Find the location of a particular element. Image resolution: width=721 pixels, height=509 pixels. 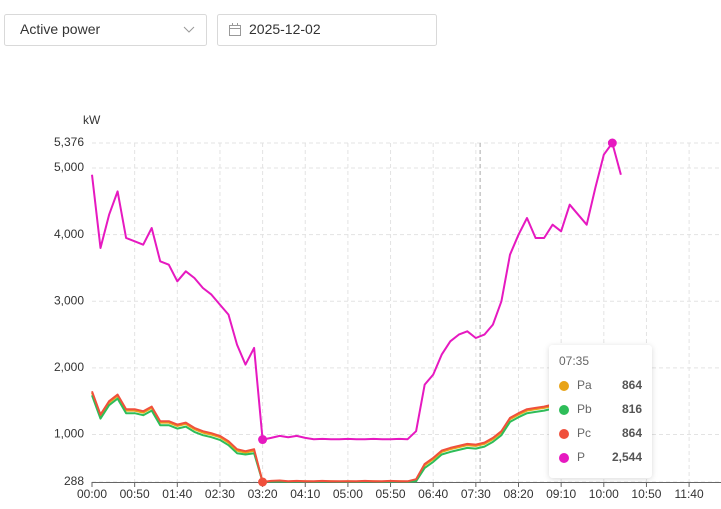

tooltip-name: Pa is located at coordinates (584, 385).